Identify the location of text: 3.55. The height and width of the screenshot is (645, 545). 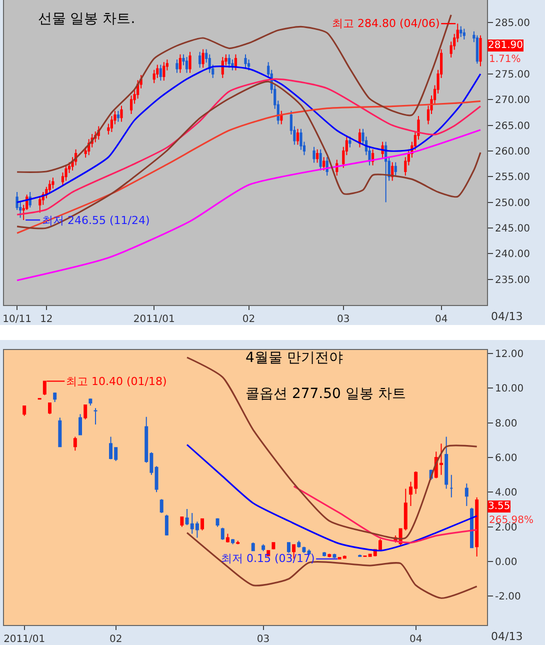
(499, 506).